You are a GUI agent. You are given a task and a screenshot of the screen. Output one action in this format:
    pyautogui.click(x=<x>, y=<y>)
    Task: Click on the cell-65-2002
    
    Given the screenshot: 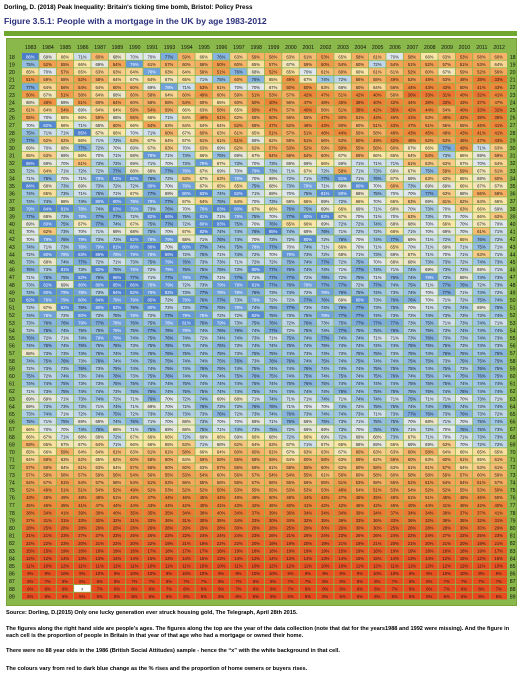 What is the action you would take?
    pyautogui.click(x=325, y=413)
    